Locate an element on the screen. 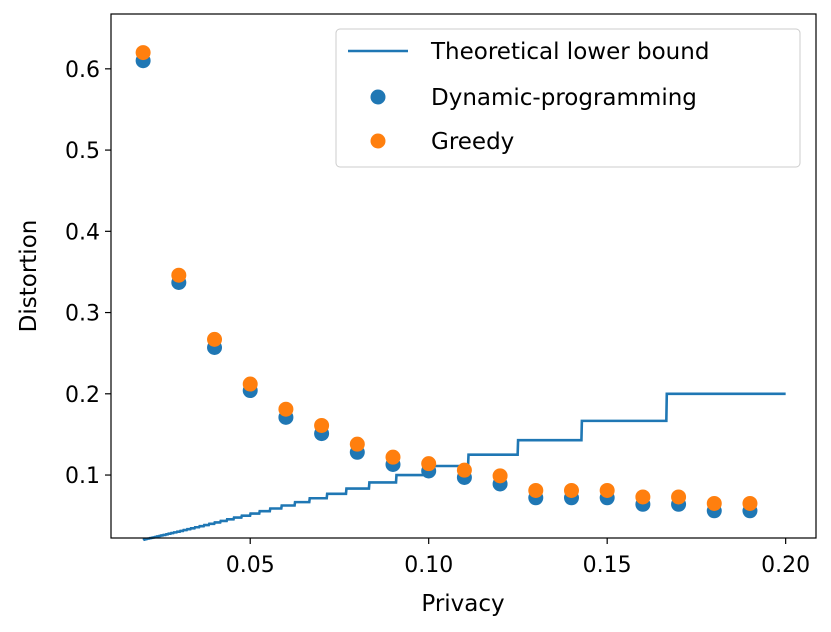 This screenshot has width=831, height=632. x-tick-label: 0.10 is located at coordinates (428, 565).